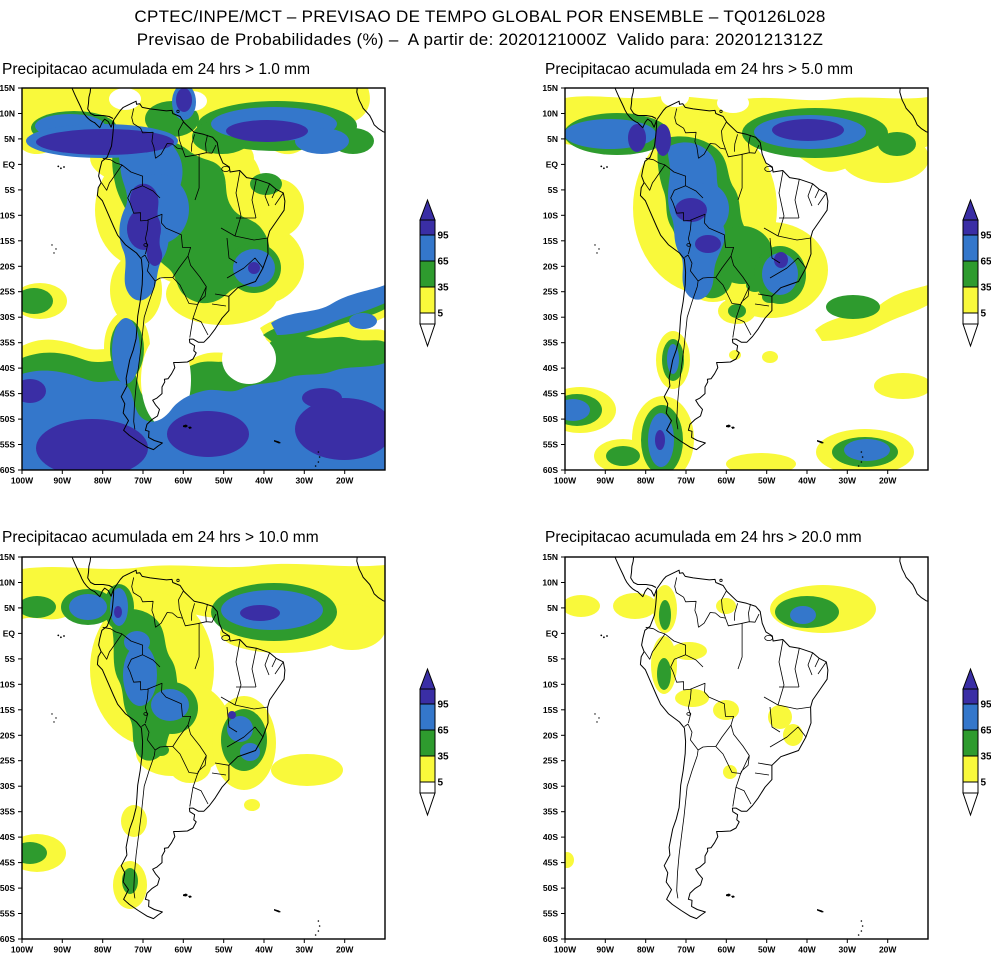 The height and width of the screenshot is (957, 991). I want to click on prob-65-95-layer, so click(803, 615).